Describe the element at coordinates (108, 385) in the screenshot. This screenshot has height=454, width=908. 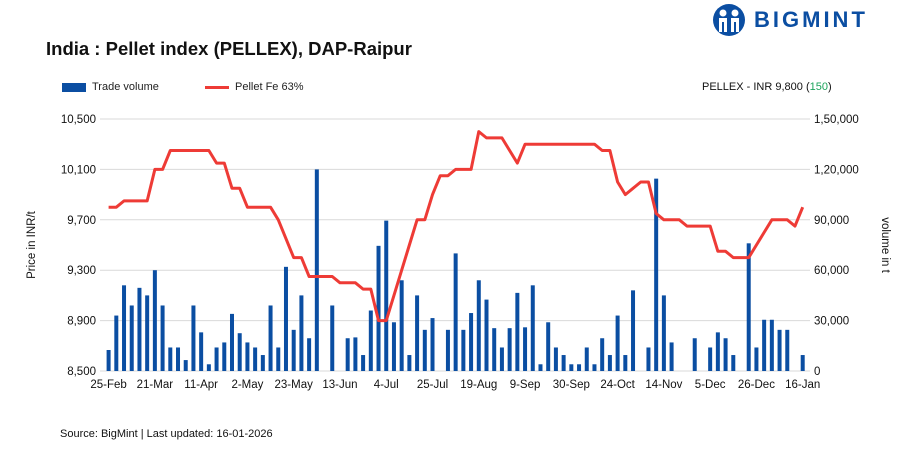
I see `x-tick: 25-Feb` at that location.